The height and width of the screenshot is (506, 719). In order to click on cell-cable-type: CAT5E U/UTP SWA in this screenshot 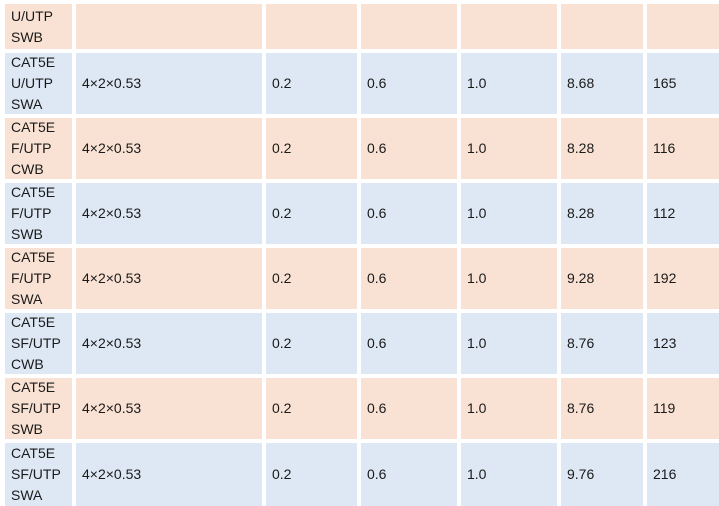, I will do `click(38, 83)`.